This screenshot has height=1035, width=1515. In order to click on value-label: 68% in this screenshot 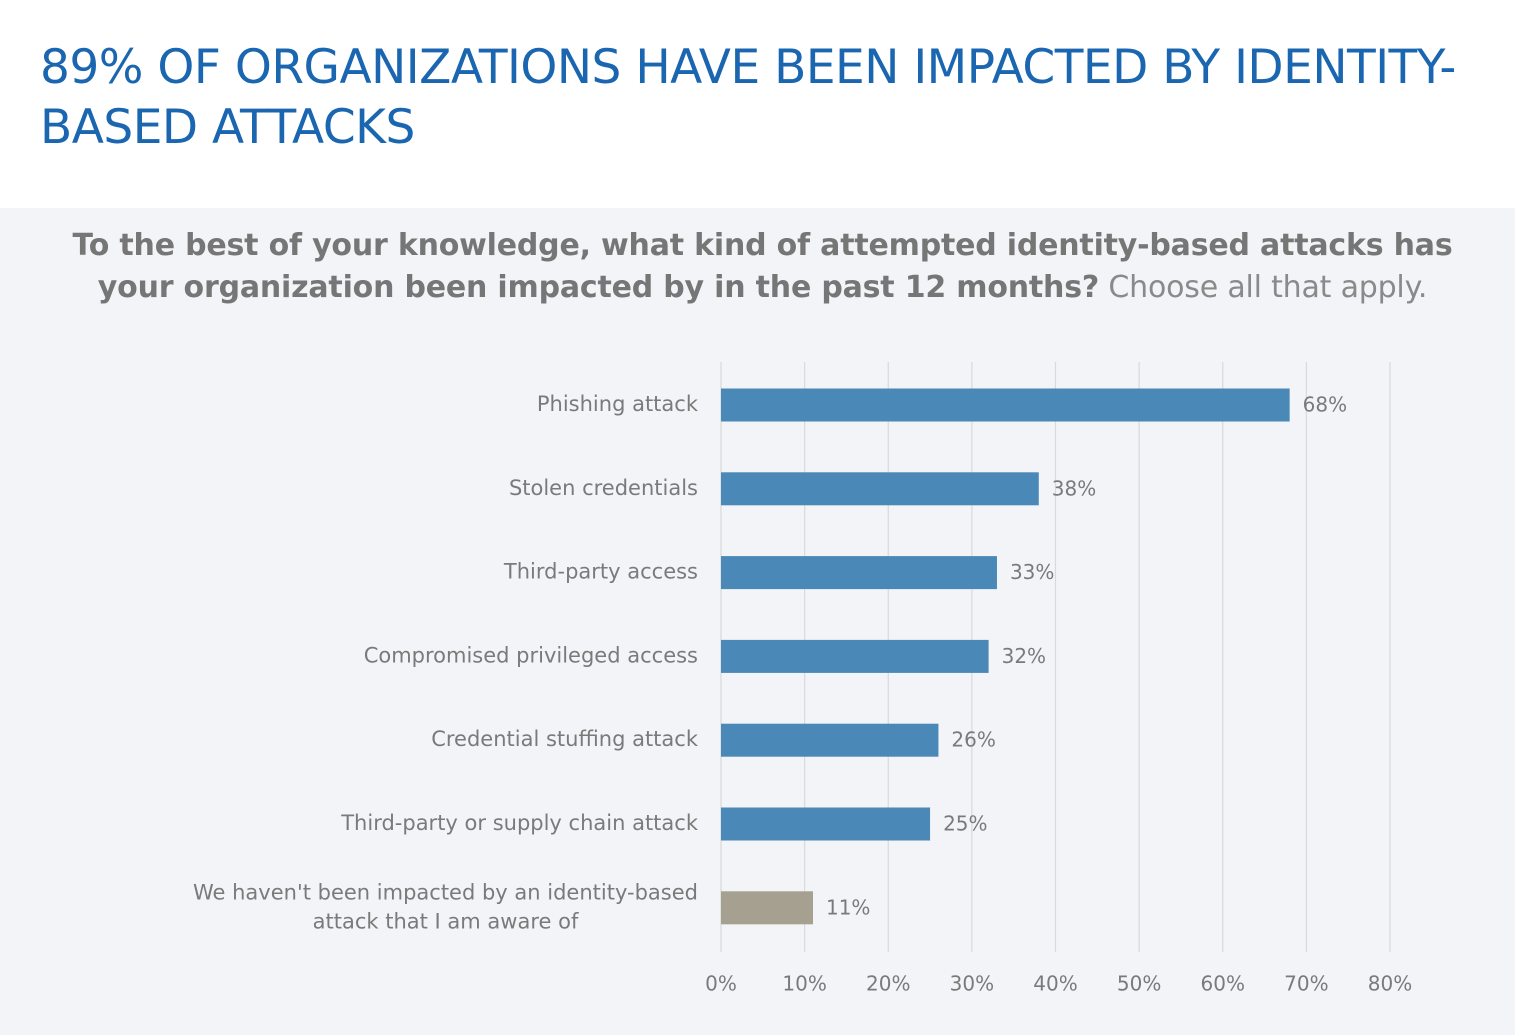, I will do `click(1325, 405)`.